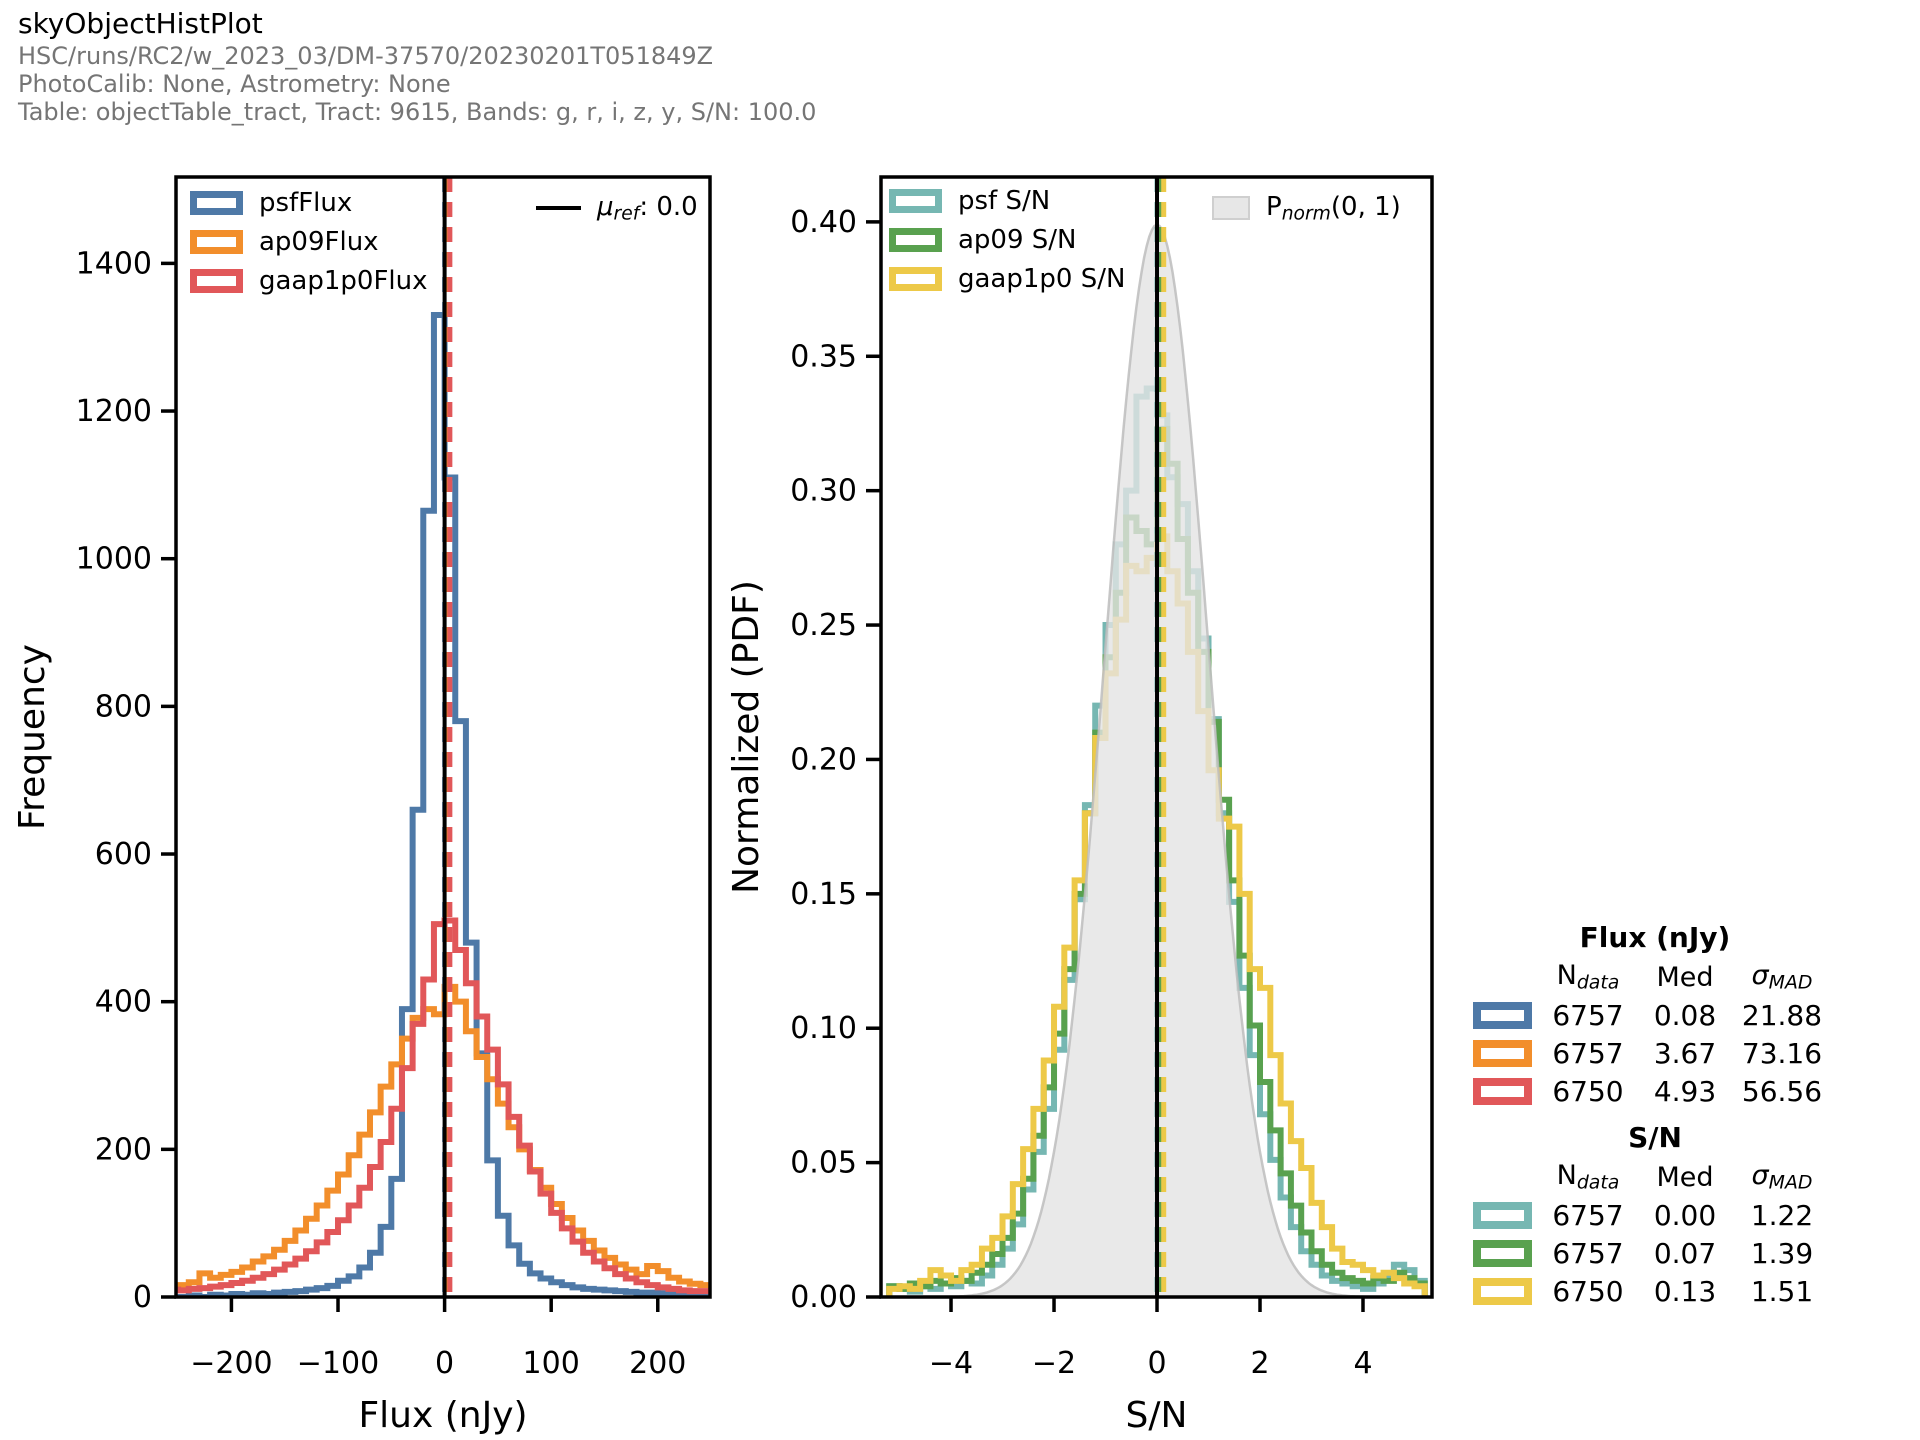 The width and height of the screenshot is (1920, 1440). Describe the element at coordinates (823, 759) in the screenshot. I see `y-tick-label: 0.20` at that location.